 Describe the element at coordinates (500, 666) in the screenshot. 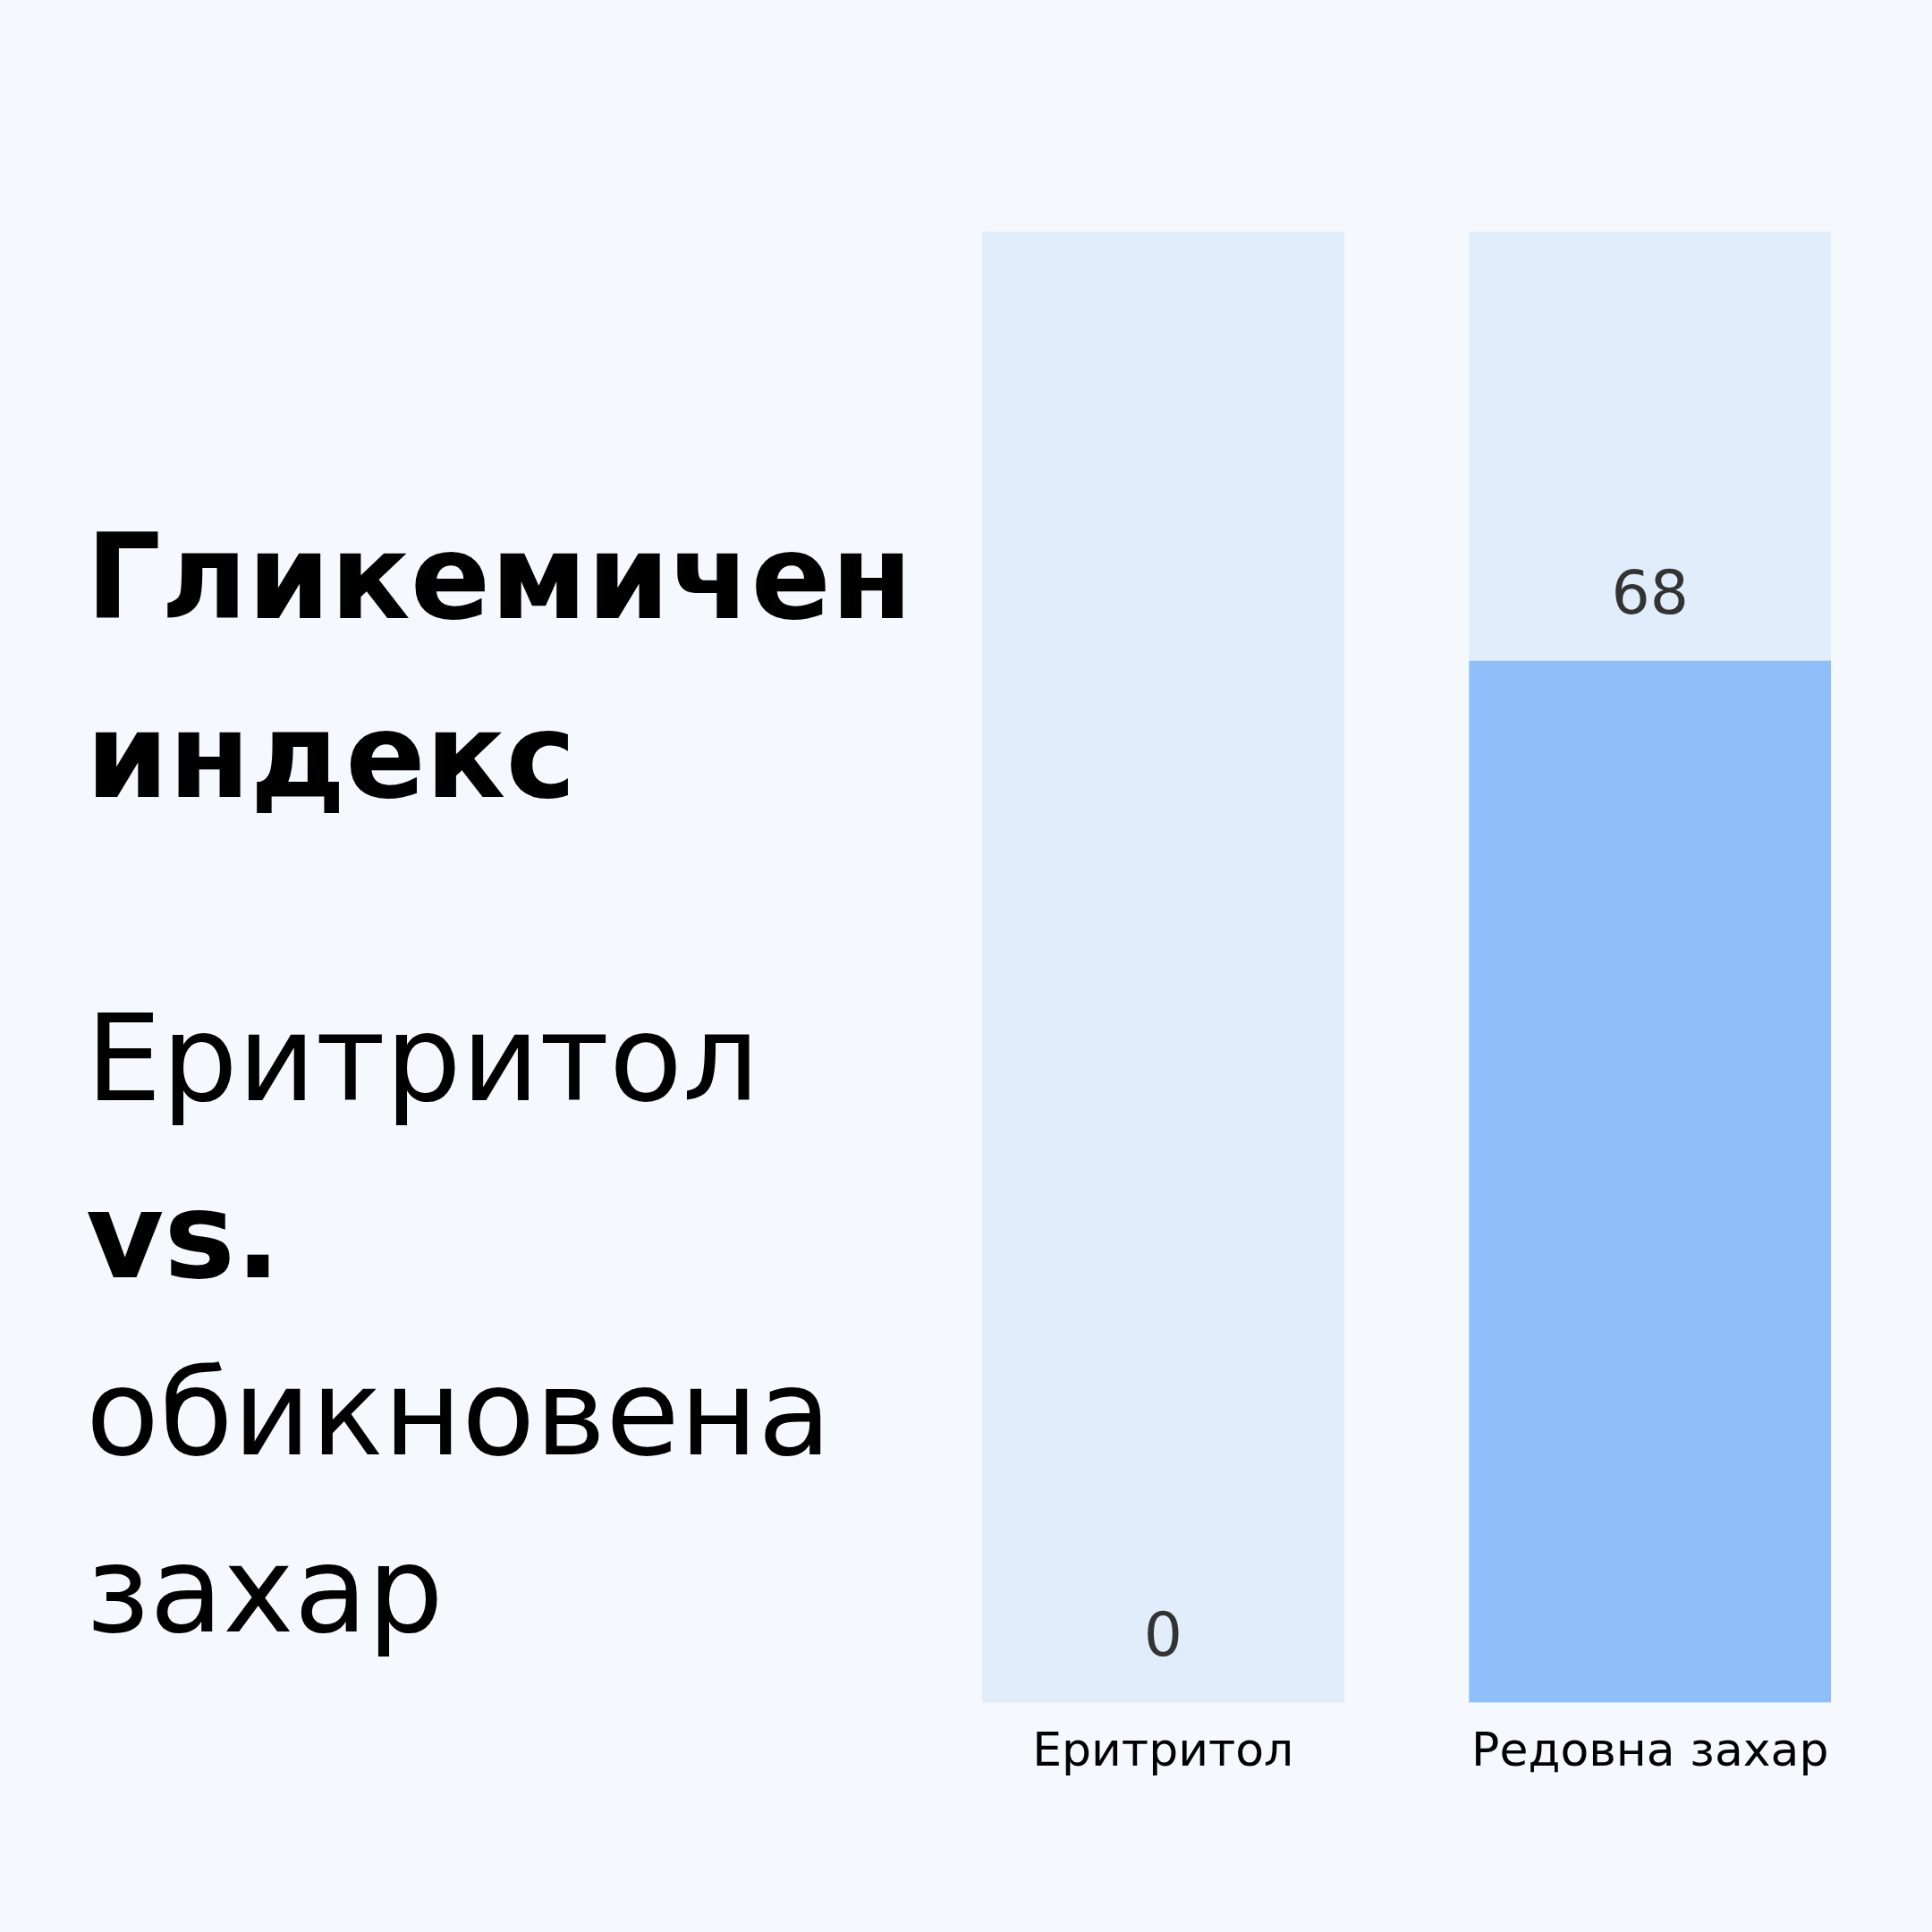

I see `text: Гликемичен индекс` at that location.